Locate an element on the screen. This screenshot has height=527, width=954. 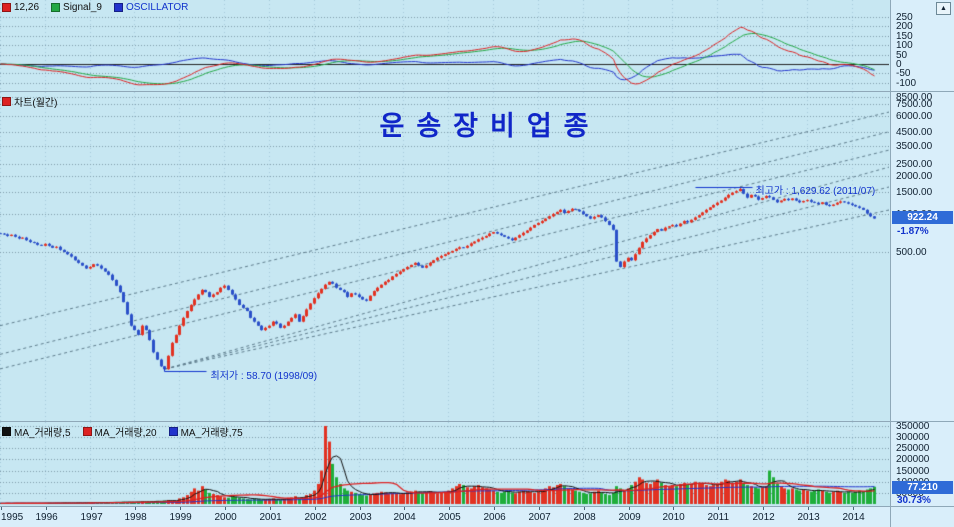
year-label: 2001 is located at coordinates (270, 517).